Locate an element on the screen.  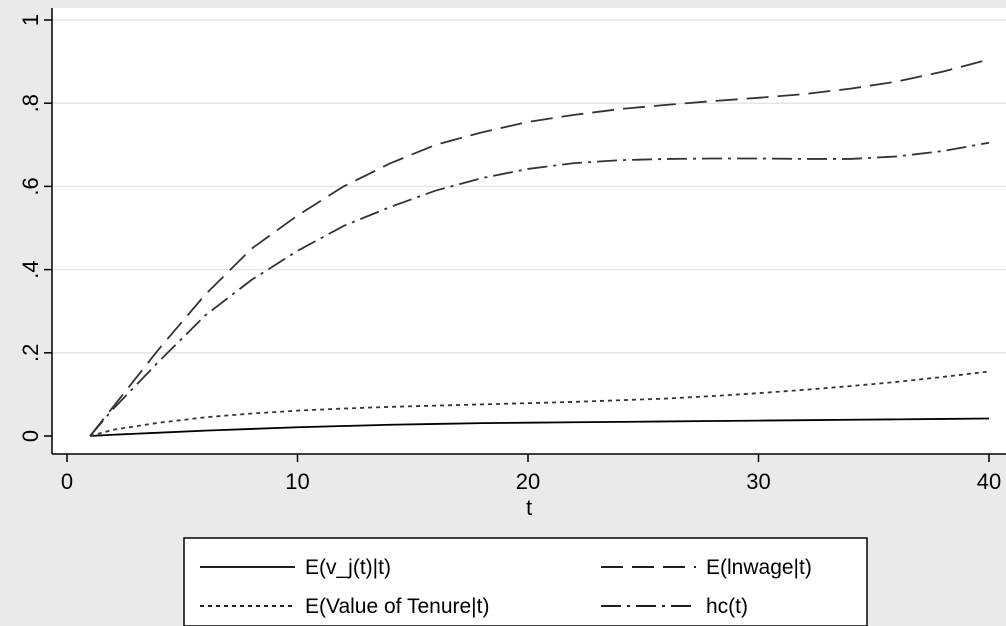
x-tick-label: 10 is located at coordinates (297, 481).